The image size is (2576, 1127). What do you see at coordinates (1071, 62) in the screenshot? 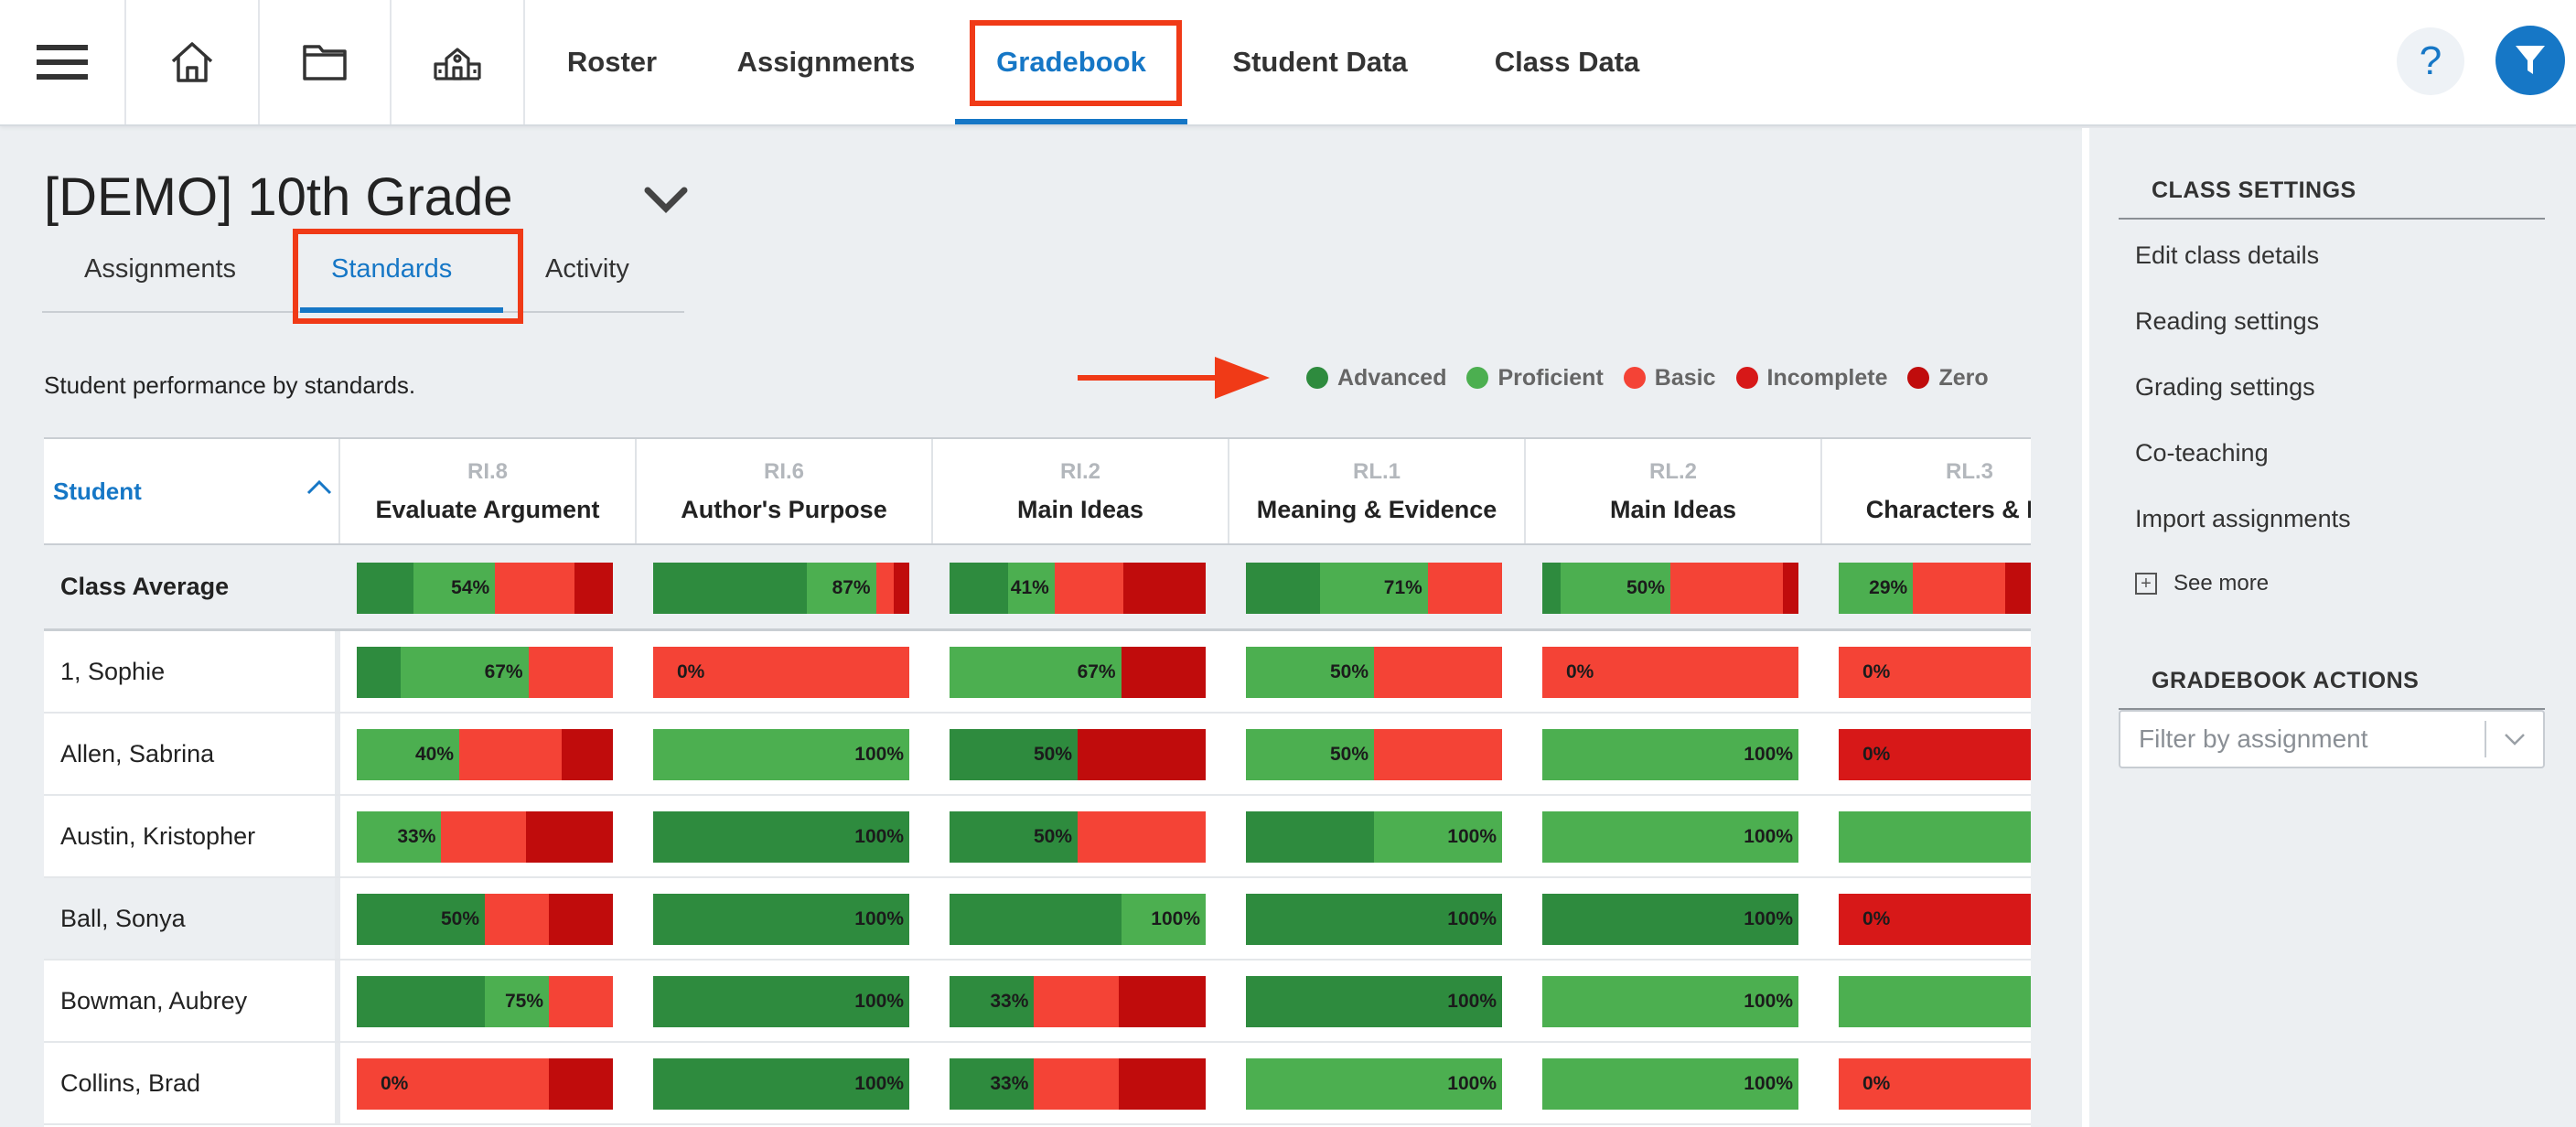
I see `nav-gradebook: Gradebook` at bounding box center [1071, 62].